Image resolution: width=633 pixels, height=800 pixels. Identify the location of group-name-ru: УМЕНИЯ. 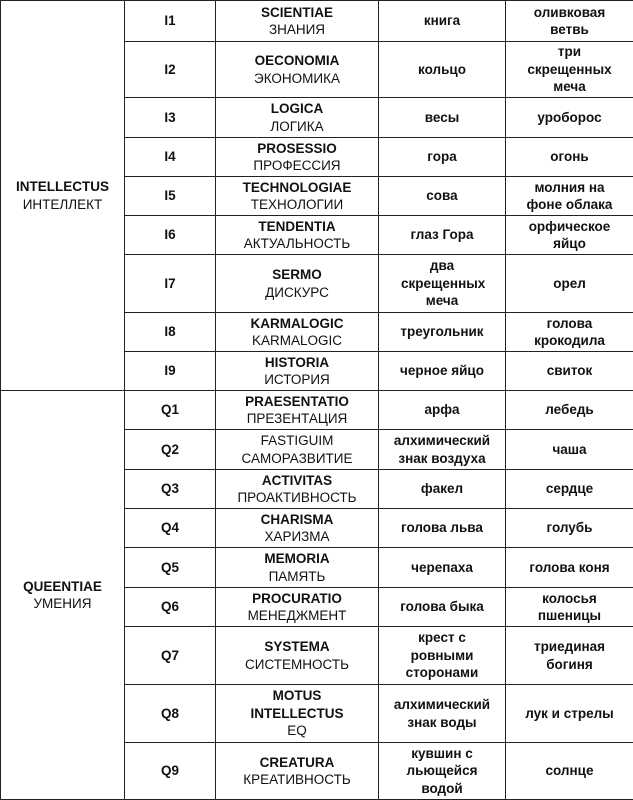
(62, 604).